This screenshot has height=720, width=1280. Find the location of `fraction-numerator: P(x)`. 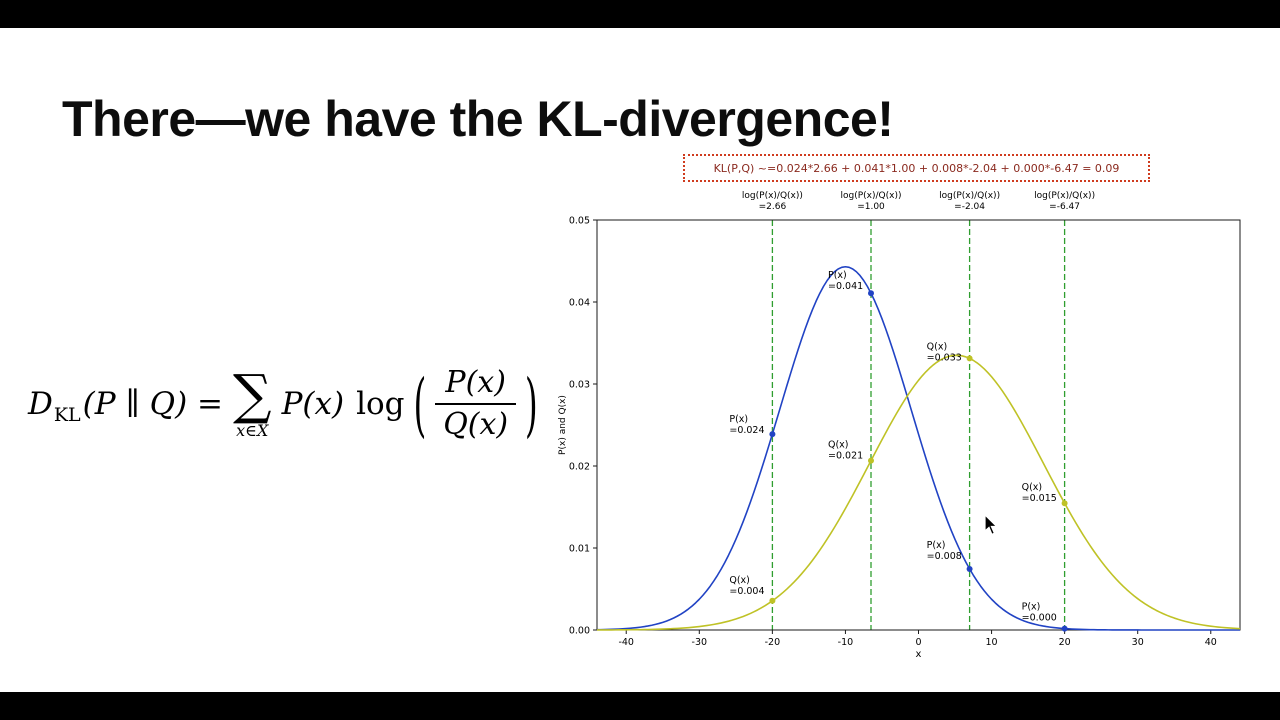

fraction-numerator: P(x) is located at coordinates (475, 385).